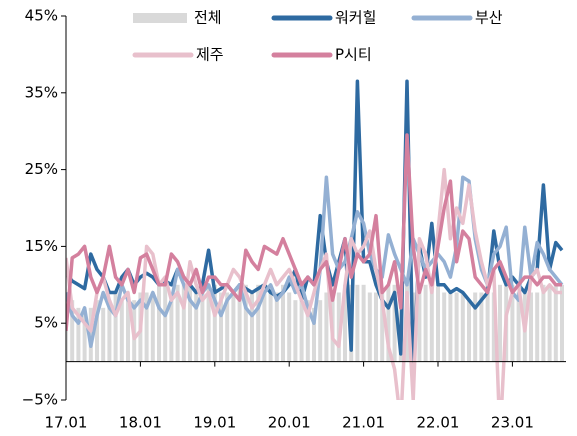  What do you see at coordinates (489, 18) in the screenshot?
I see `legend-label: 부산` at bounding box center [489, 18].